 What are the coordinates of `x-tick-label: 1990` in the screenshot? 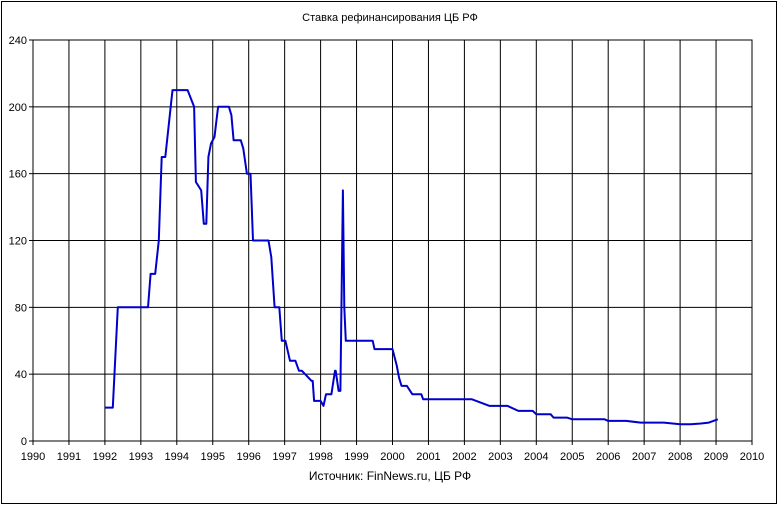 It's located at (33, 457).